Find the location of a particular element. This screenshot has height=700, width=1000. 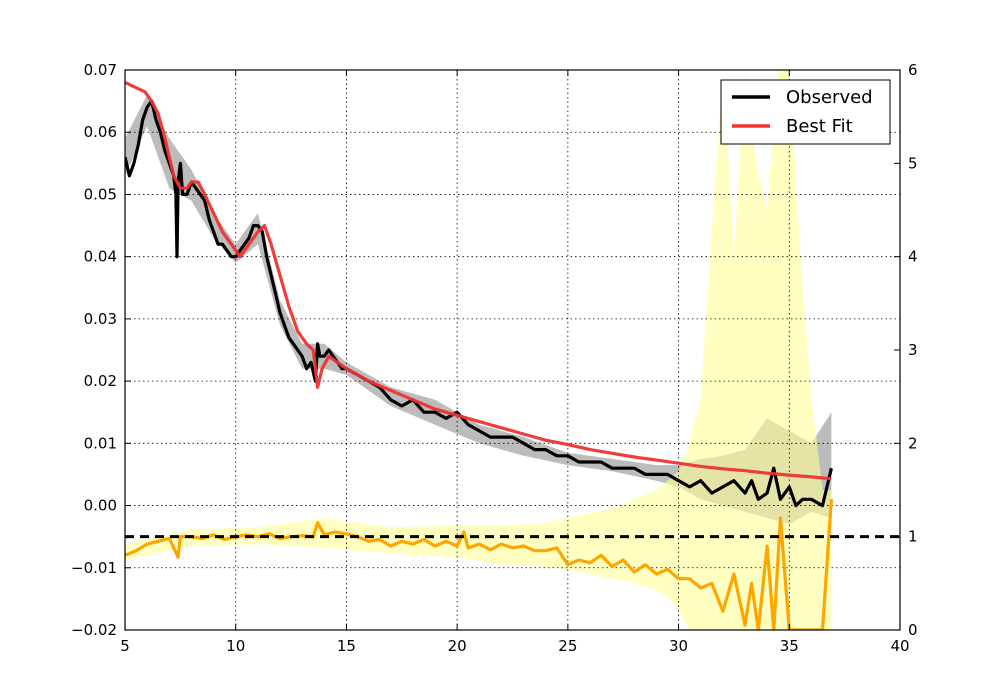

y-tick-label-left: 0.05 is located at coordinates (100, 194).